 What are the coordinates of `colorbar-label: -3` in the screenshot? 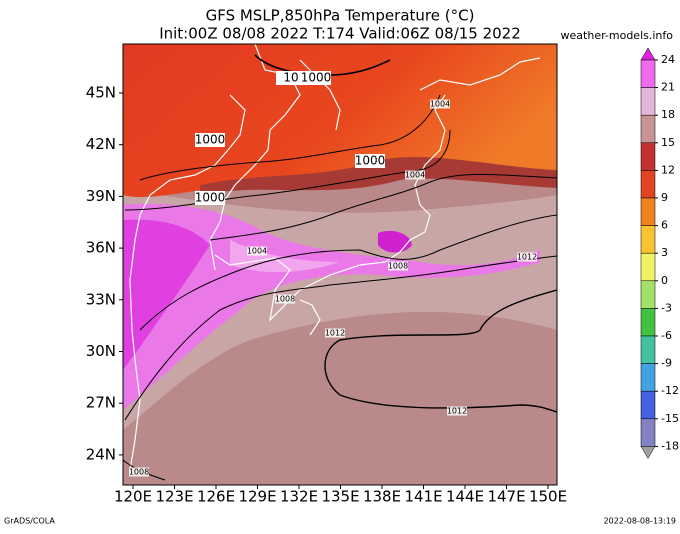 It's located at (666, 307).